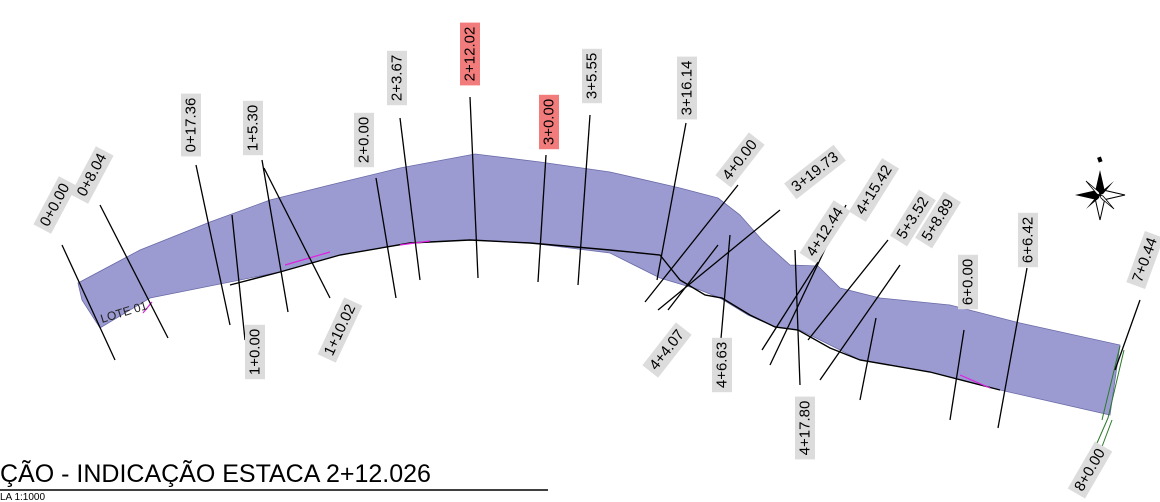 This screenshot has width=1160, height=502. I want to click on station-label: 4+0.00, so click(740, 160).